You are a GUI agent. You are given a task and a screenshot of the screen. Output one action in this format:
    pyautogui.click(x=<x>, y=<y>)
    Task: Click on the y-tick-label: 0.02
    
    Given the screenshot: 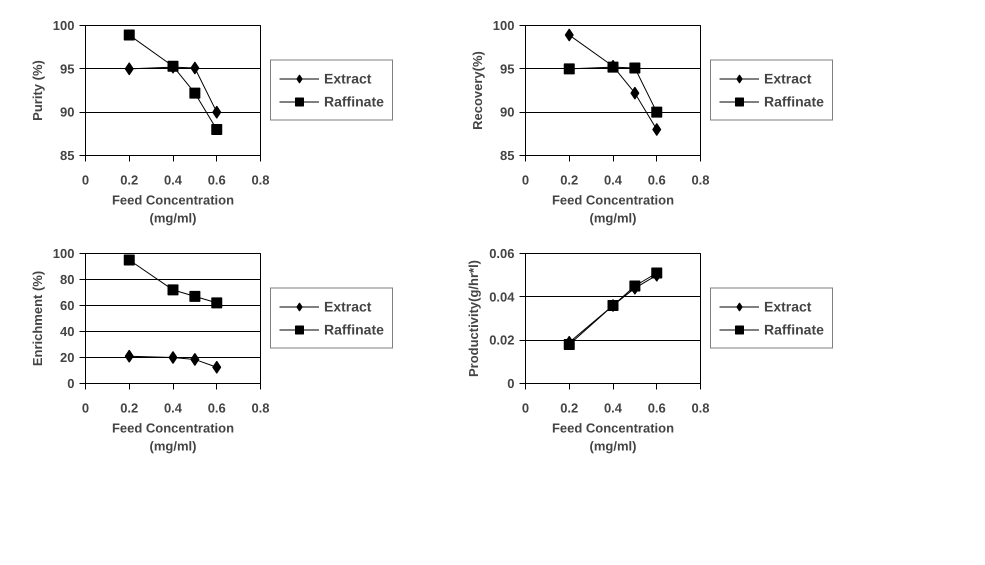 What is the action you would take?
    pyautogui.click(x=502, y=340)
    